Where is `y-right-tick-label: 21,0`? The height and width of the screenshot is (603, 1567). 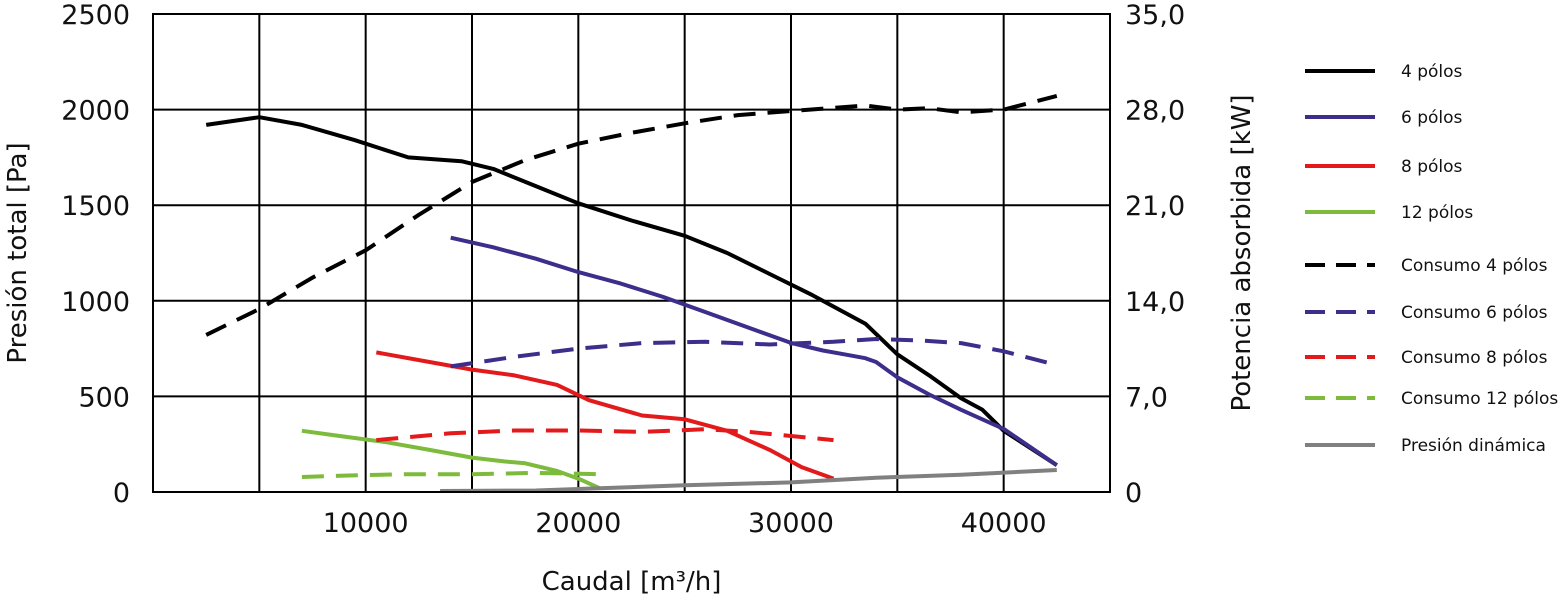 y-right-tick-label: 21,0 is located at coordinates (1155, 206).